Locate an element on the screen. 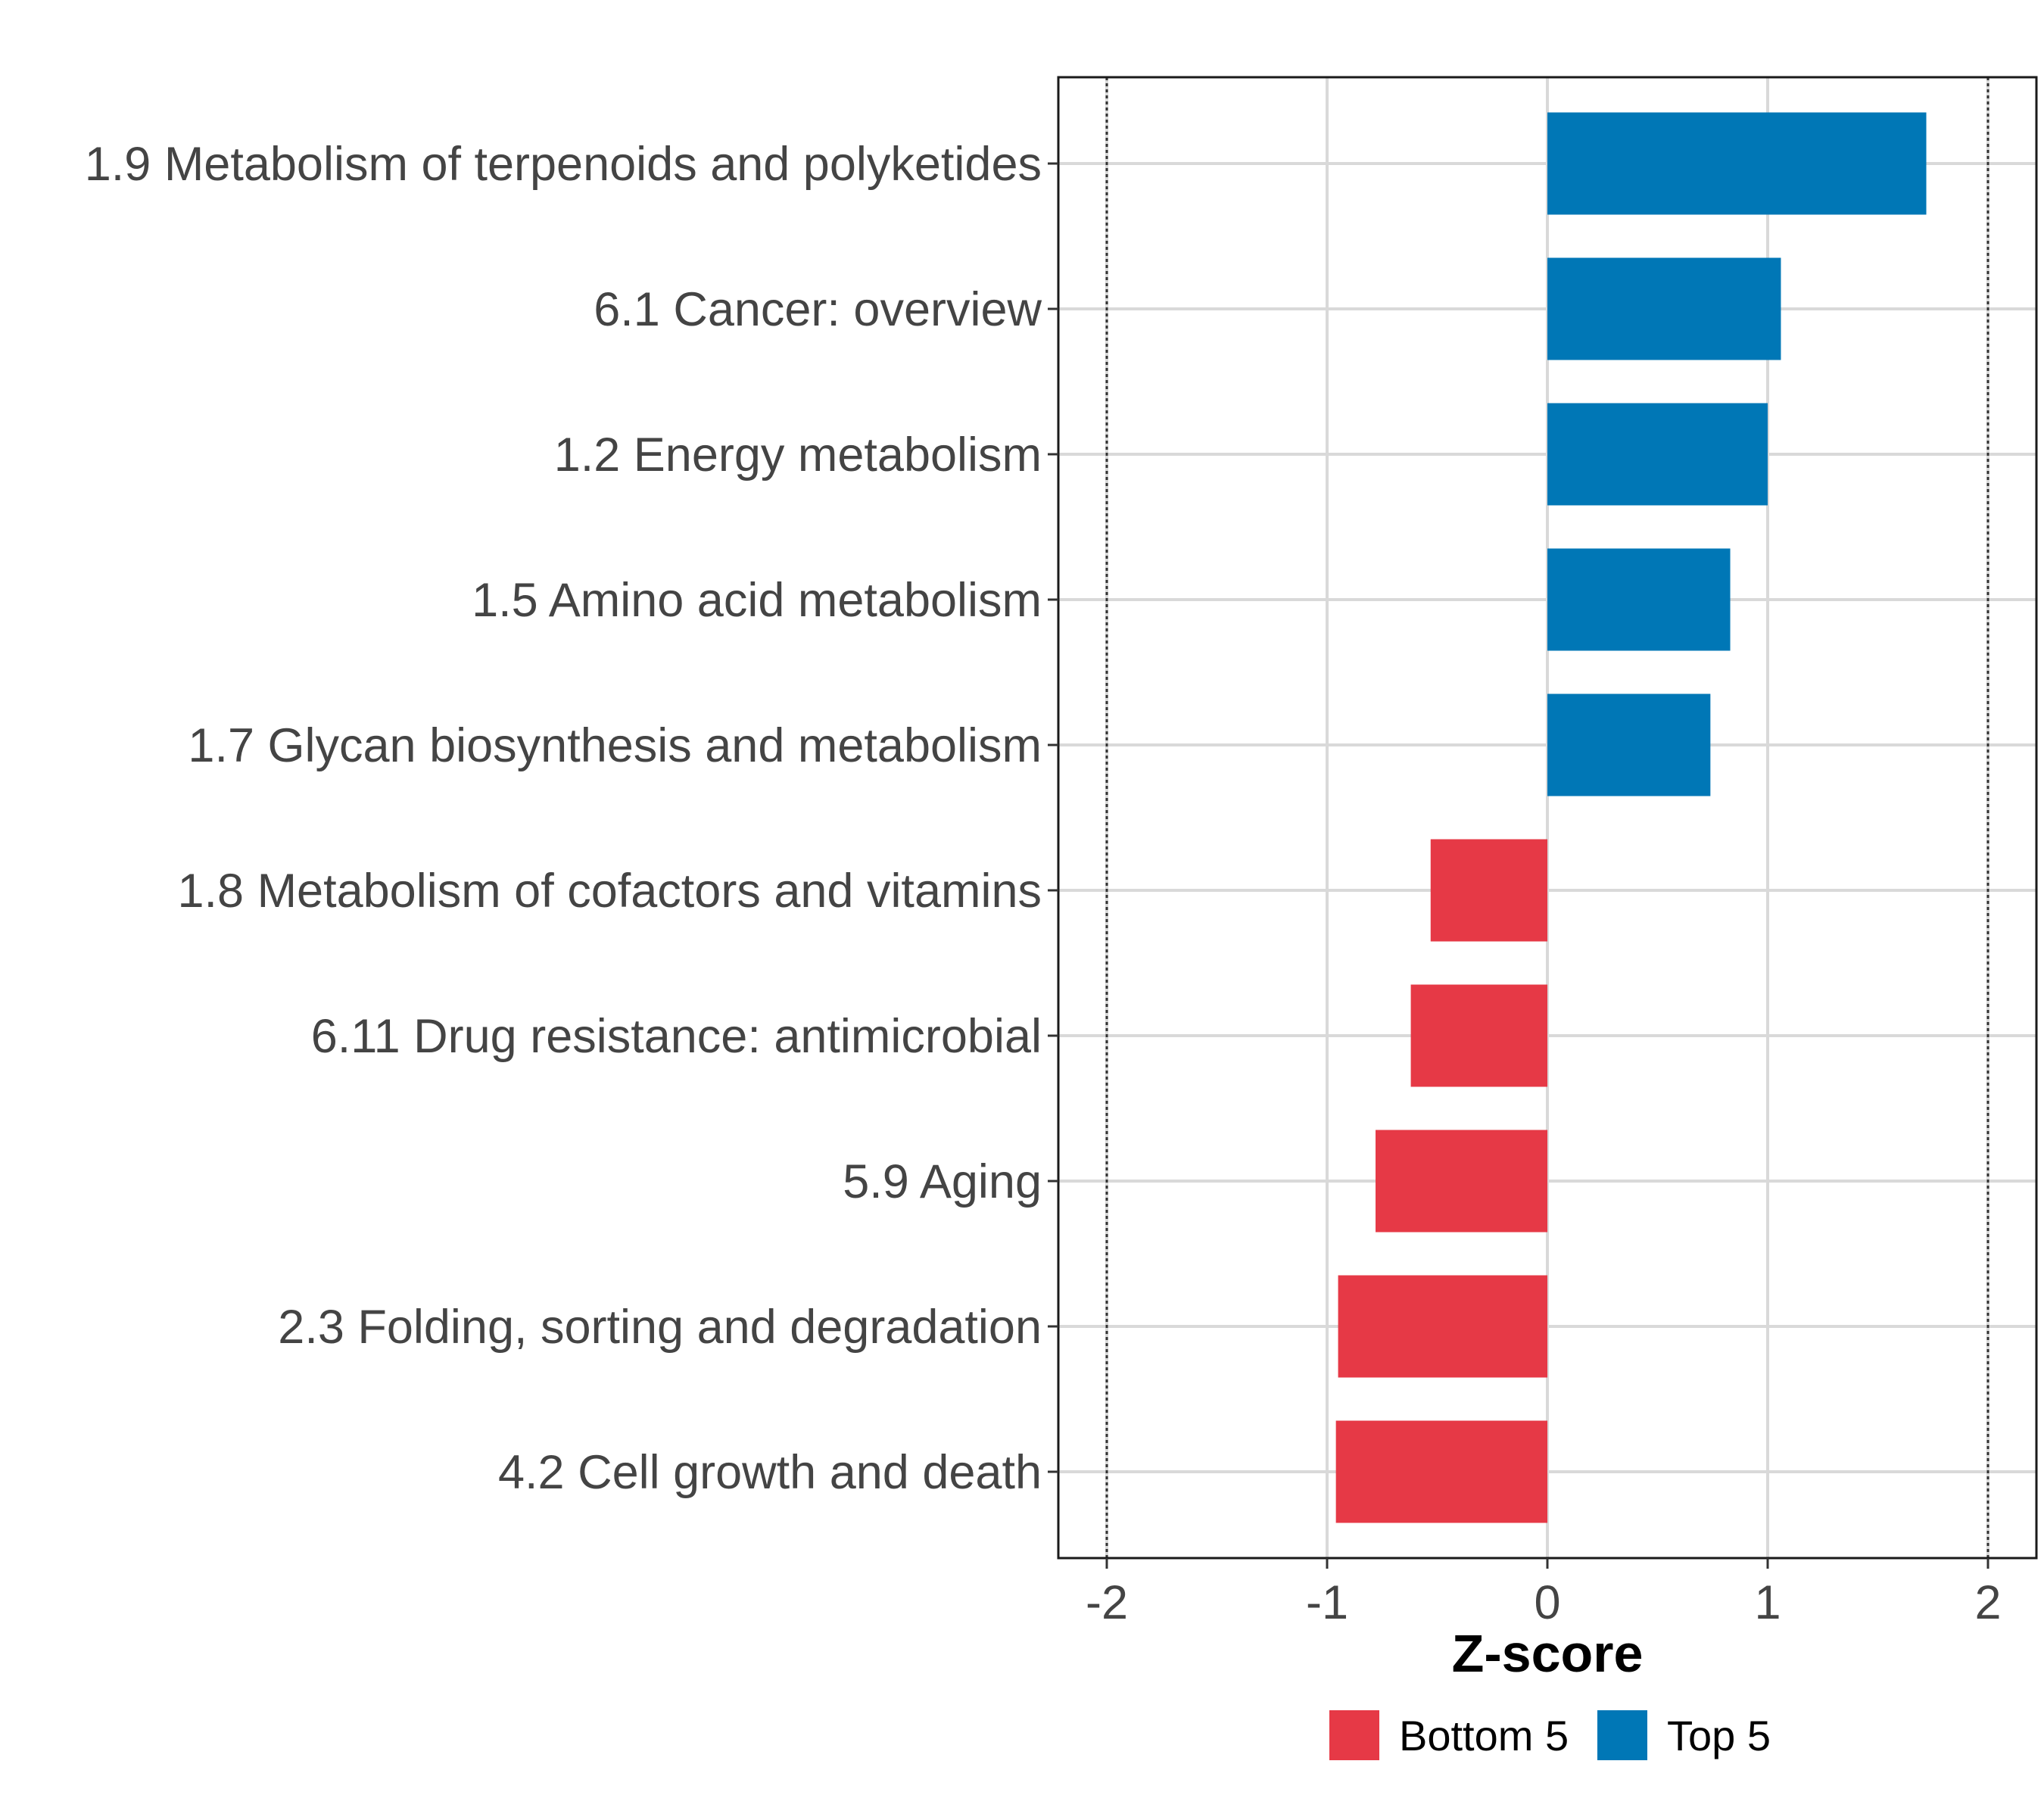 The width and height of the screenshot is (2044, 1817). y-tick-label: 6.1 Cancer: overview is located at coordinates (818, 309).